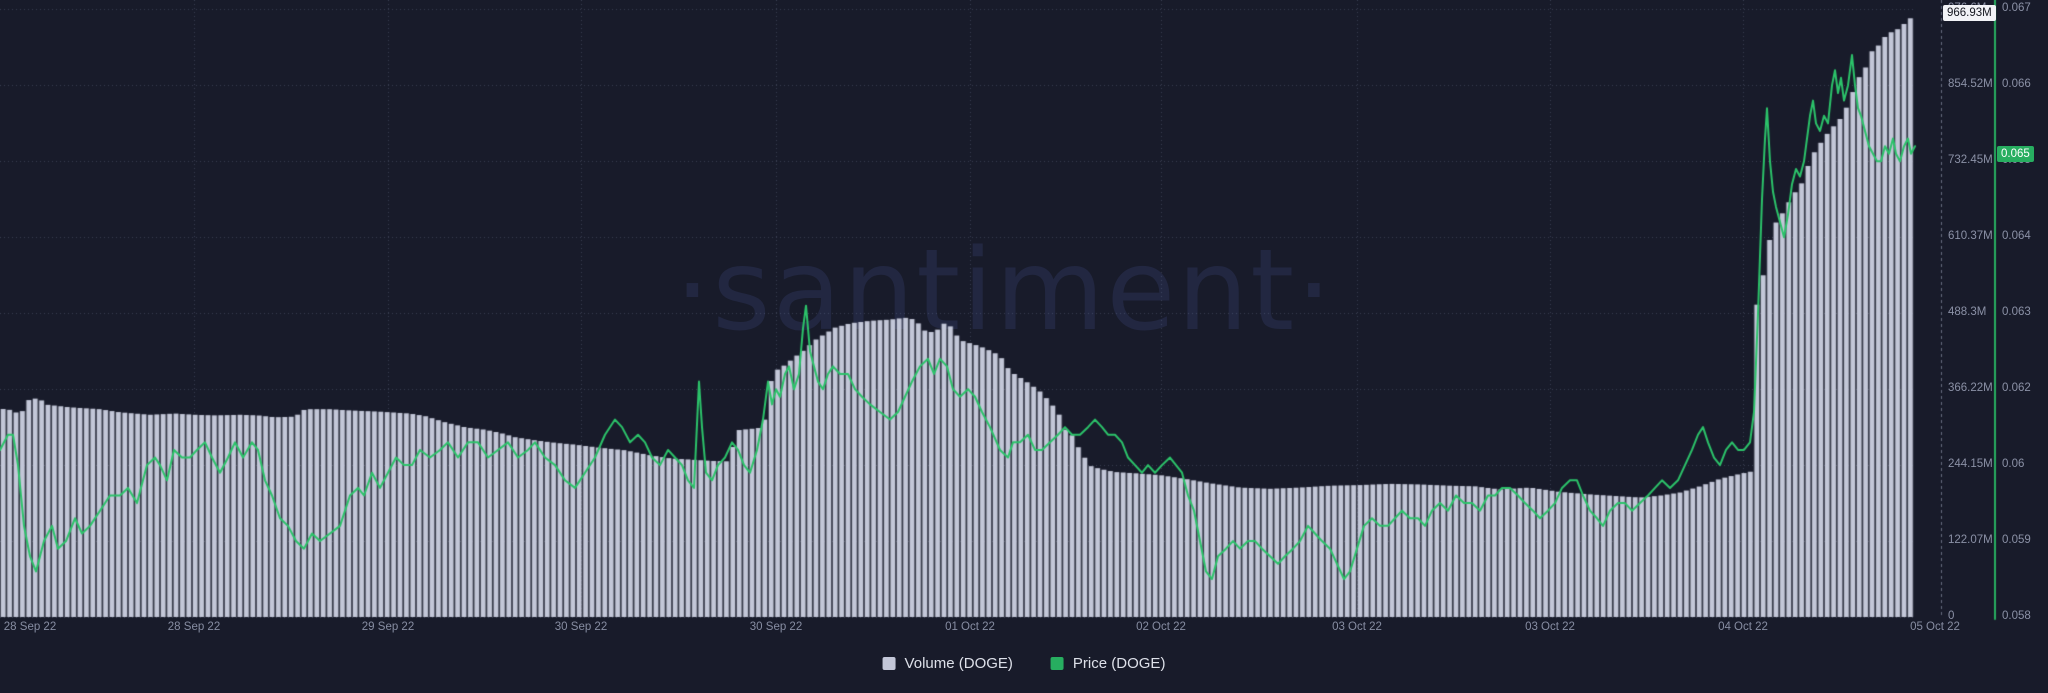 The image size is (2048, 693). I want to click on price-axis-label: 0.058, so click(2016, 616).